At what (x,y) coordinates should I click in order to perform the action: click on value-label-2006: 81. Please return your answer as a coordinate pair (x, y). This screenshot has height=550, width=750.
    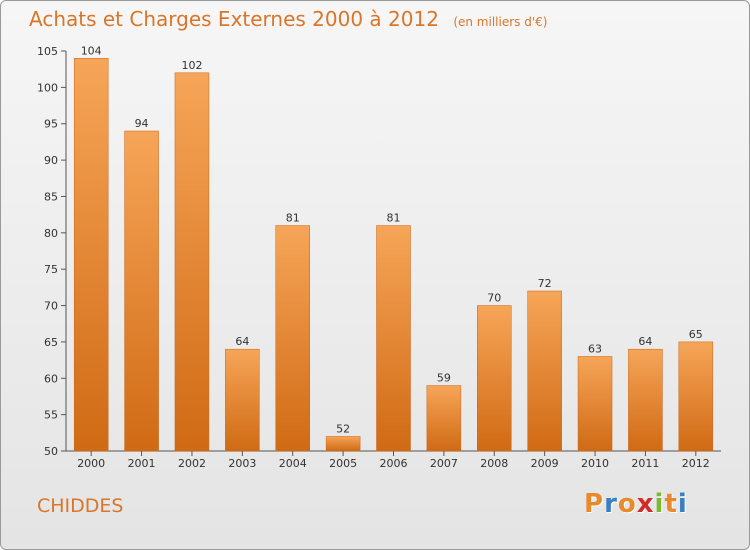
    Looking at the image, I should click on (394, 218).